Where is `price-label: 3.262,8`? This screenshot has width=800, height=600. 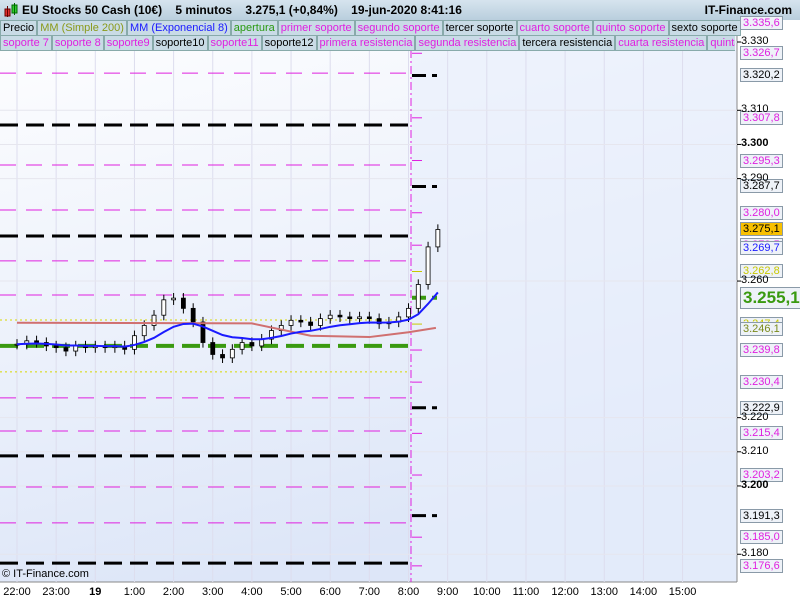 price-label: 3.262,8 is located at coordinates (761, 271).